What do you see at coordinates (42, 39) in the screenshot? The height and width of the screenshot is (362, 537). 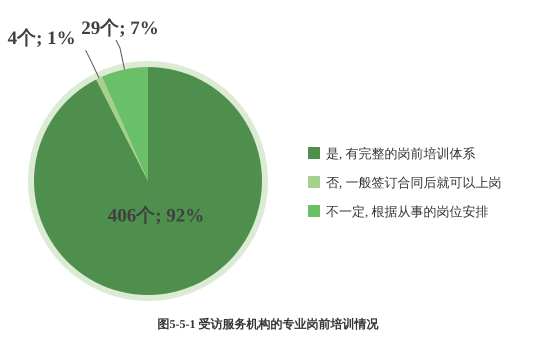 I see `data-label: 4个; 1%` at bounding box center [42, 39].